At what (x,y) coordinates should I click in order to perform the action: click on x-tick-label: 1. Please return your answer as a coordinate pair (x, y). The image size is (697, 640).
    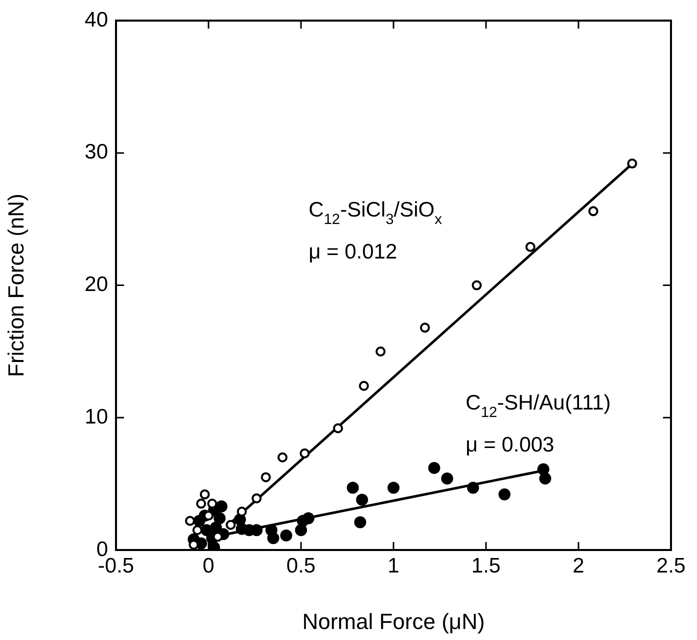
    Looking at the image, I should click on (394, 566).